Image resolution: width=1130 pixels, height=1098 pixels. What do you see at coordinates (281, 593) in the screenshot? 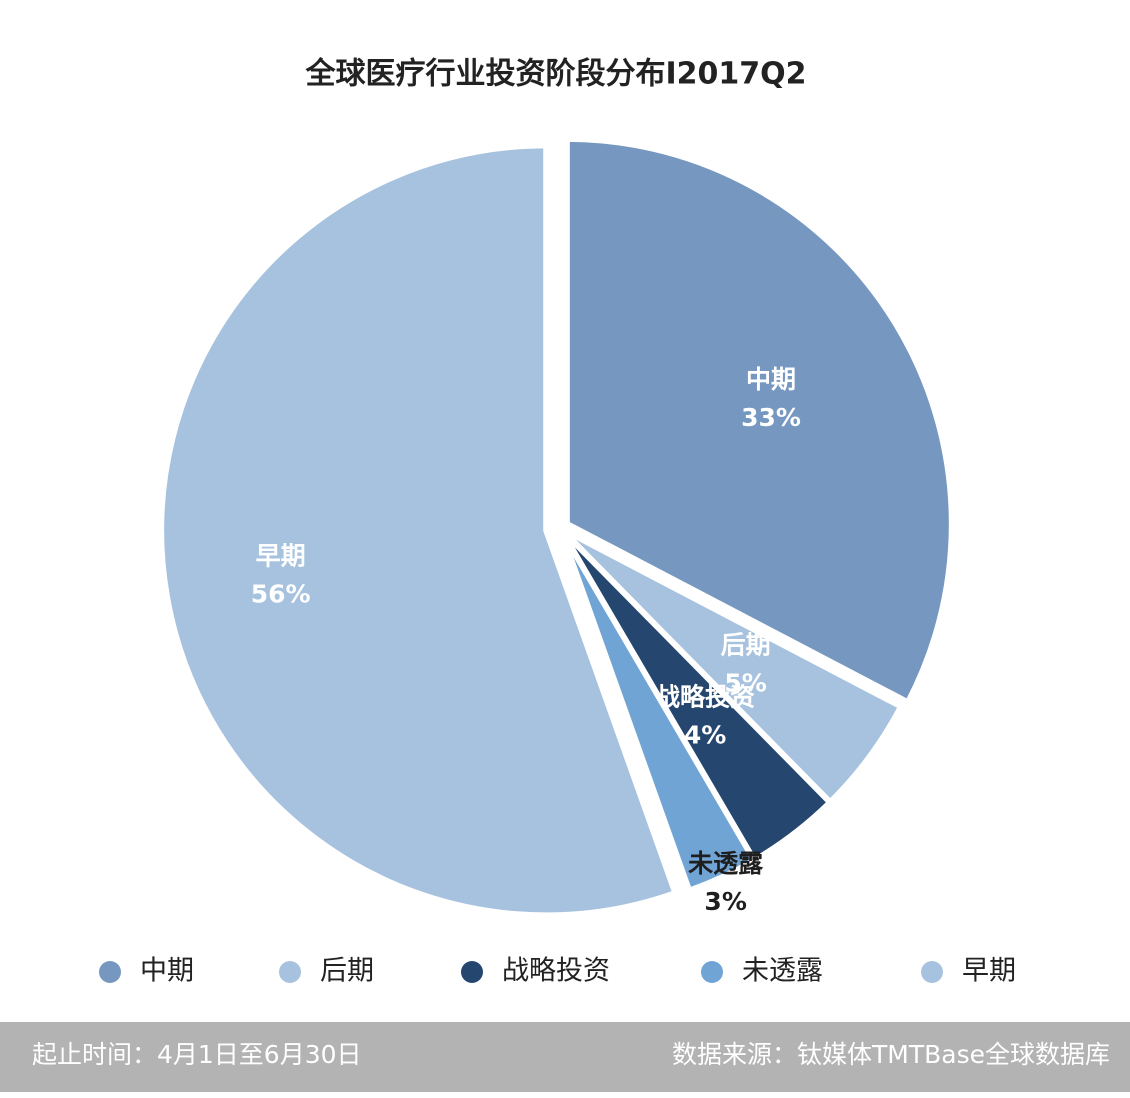
I see `slice-value: 56%` at bounding box center [281, 593].